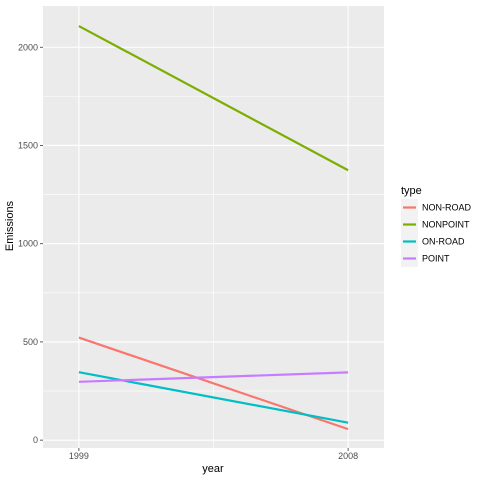 Image resolution: width=480 pixels, height=480 pixels. I want to click on series-line-point, so click(213, 377).